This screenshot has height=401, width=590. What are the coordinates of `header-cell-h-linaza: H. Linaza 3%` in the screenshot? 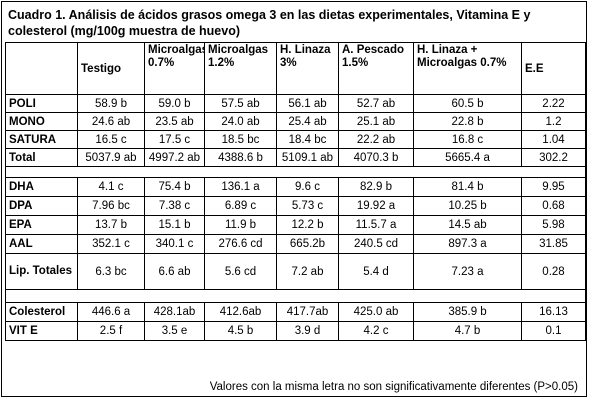 It's located at (307, 68).